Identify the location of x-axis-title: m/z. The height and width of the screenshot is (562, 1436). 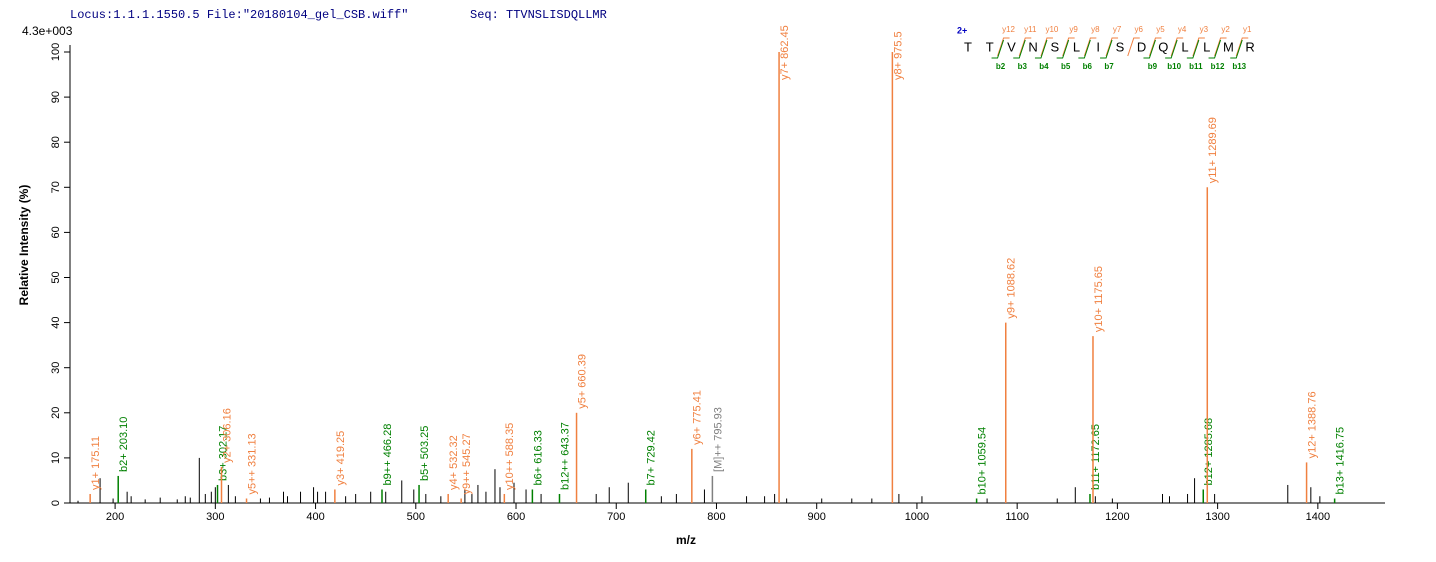
(686, 540).